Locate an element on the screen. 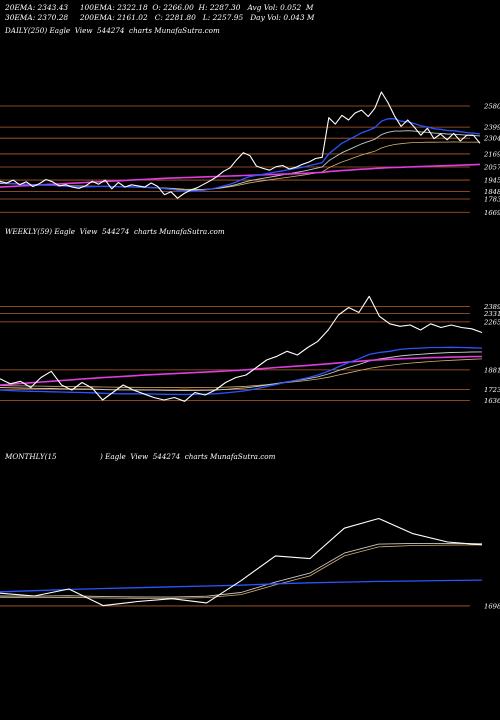 This screenshot has height=720, width=500. daily-tick-label: 2399 is located at coordinates (491, 128).